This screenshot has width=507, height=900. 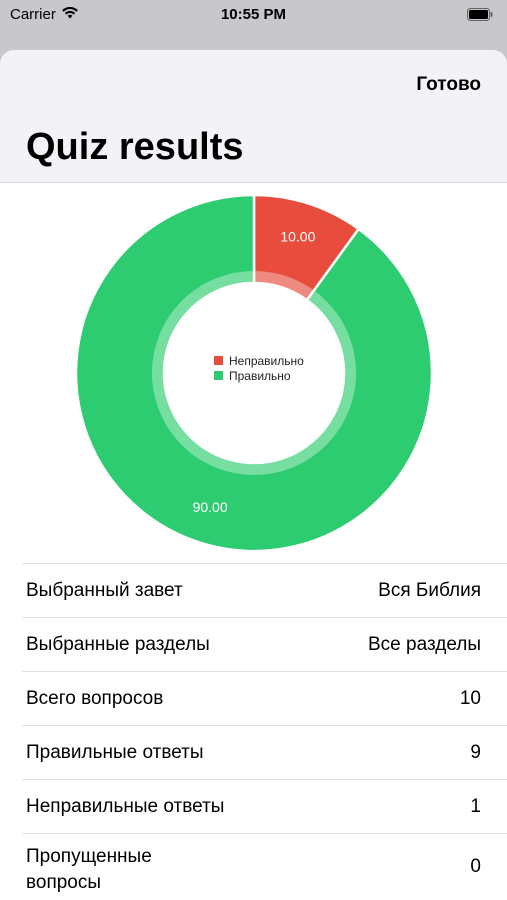 I want to click on wifi-icon, so click(x=70, y=14).